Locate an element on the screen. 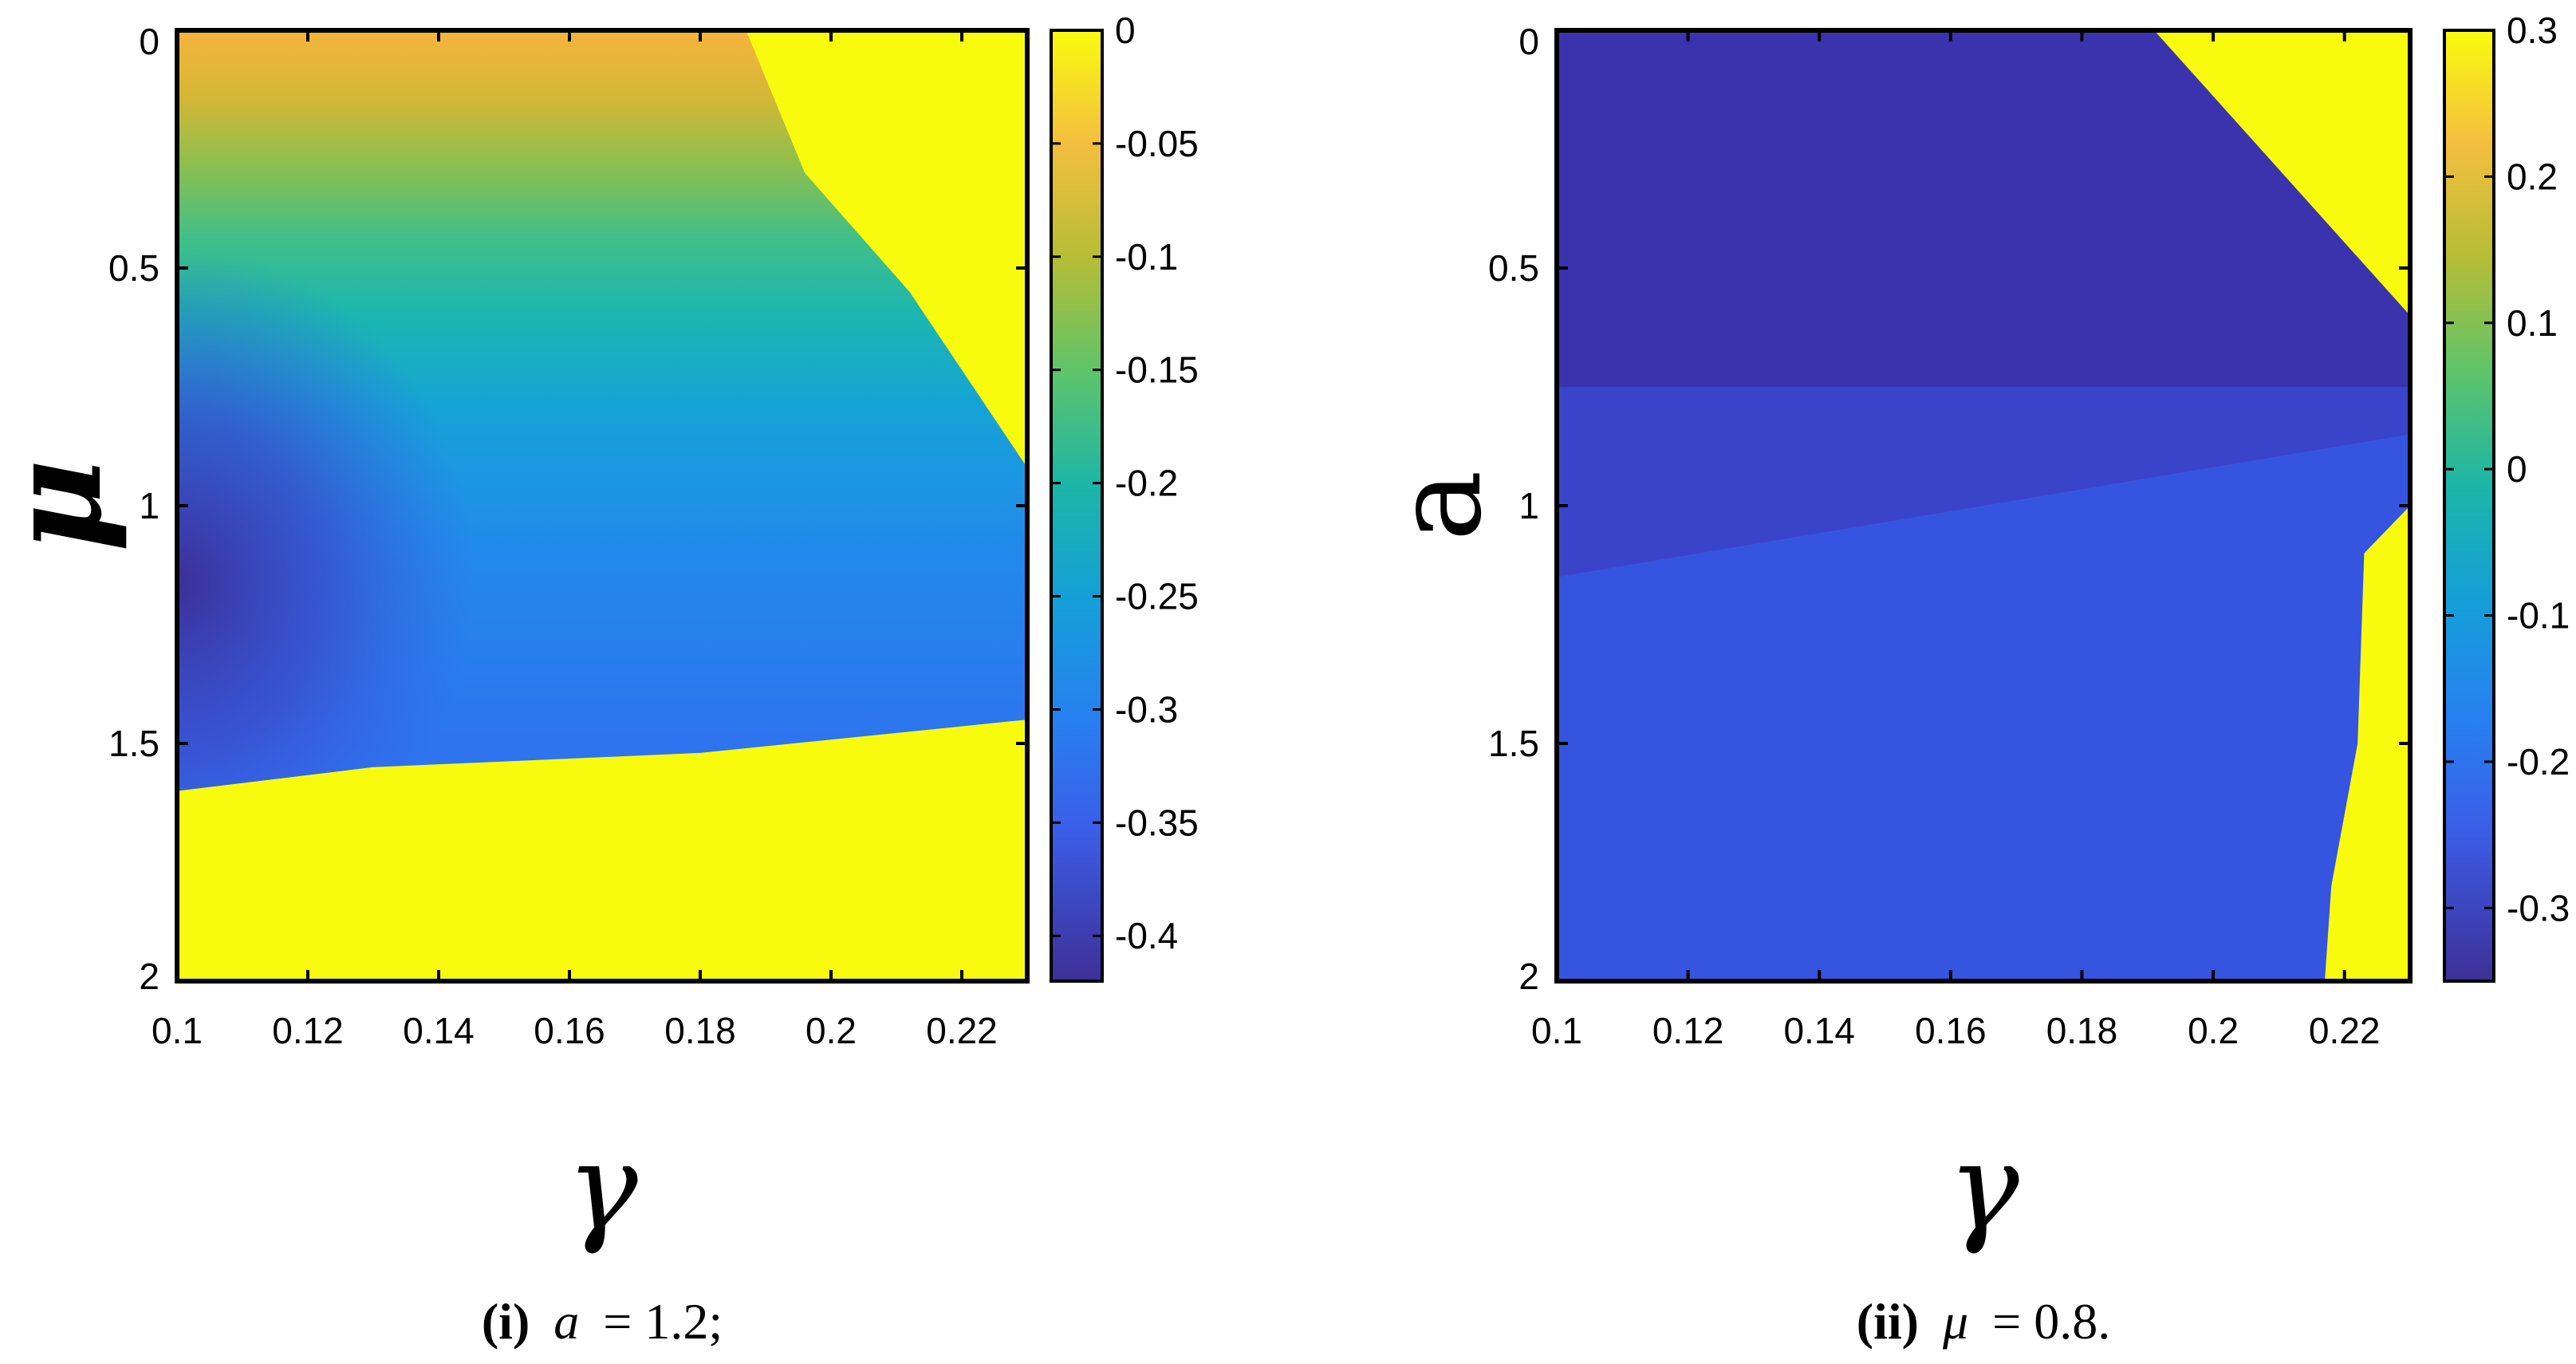  cb1-tick-label-8: -0.4 is located at coordinates (1146, 935).